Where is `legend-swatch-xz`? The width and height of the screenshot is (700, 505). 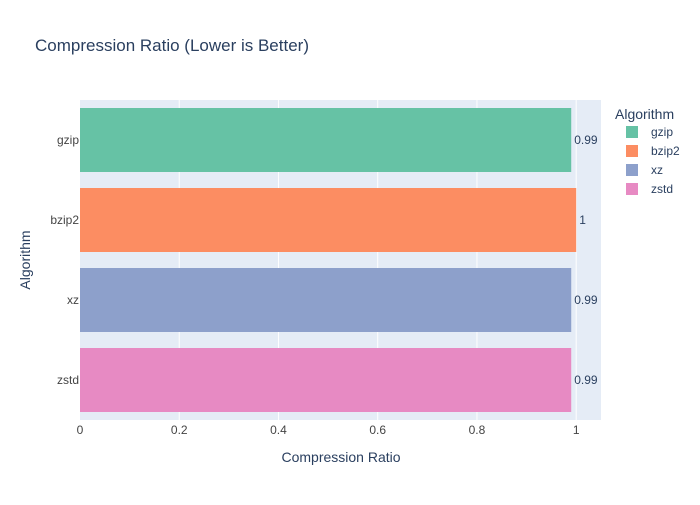
legend-swatch-xz is located at coordinates (632, 170).